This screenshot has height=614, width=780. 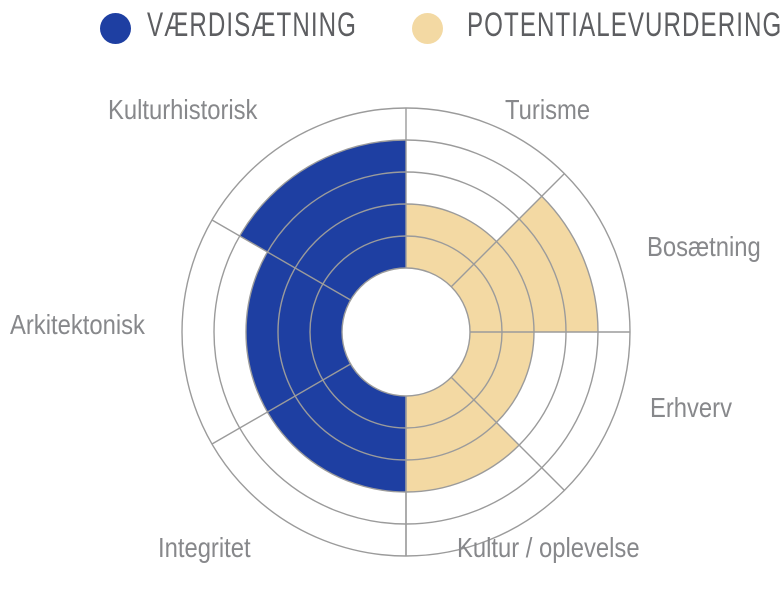 What do you see at coordinates (77, 324) in the screenshot?
I see `sector-label-arkitektonisk: Arkitektonisk` at bounding box center [77, 324].